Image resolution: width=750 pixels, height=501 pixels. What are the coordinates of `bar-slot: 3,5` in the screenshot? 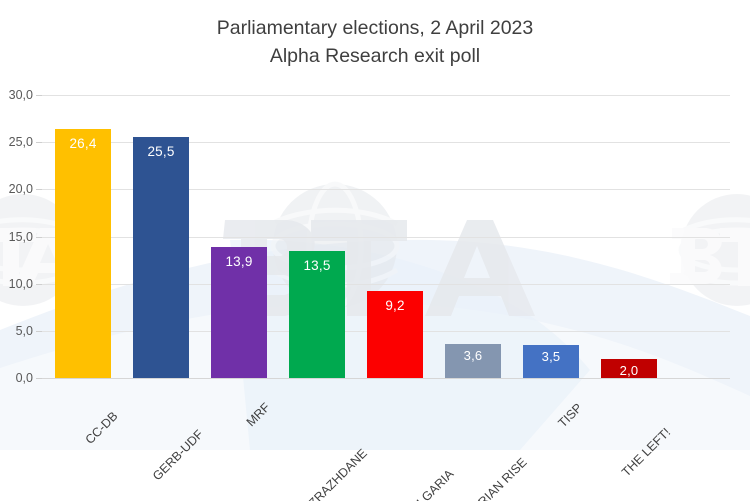 It's located at (551, 236).